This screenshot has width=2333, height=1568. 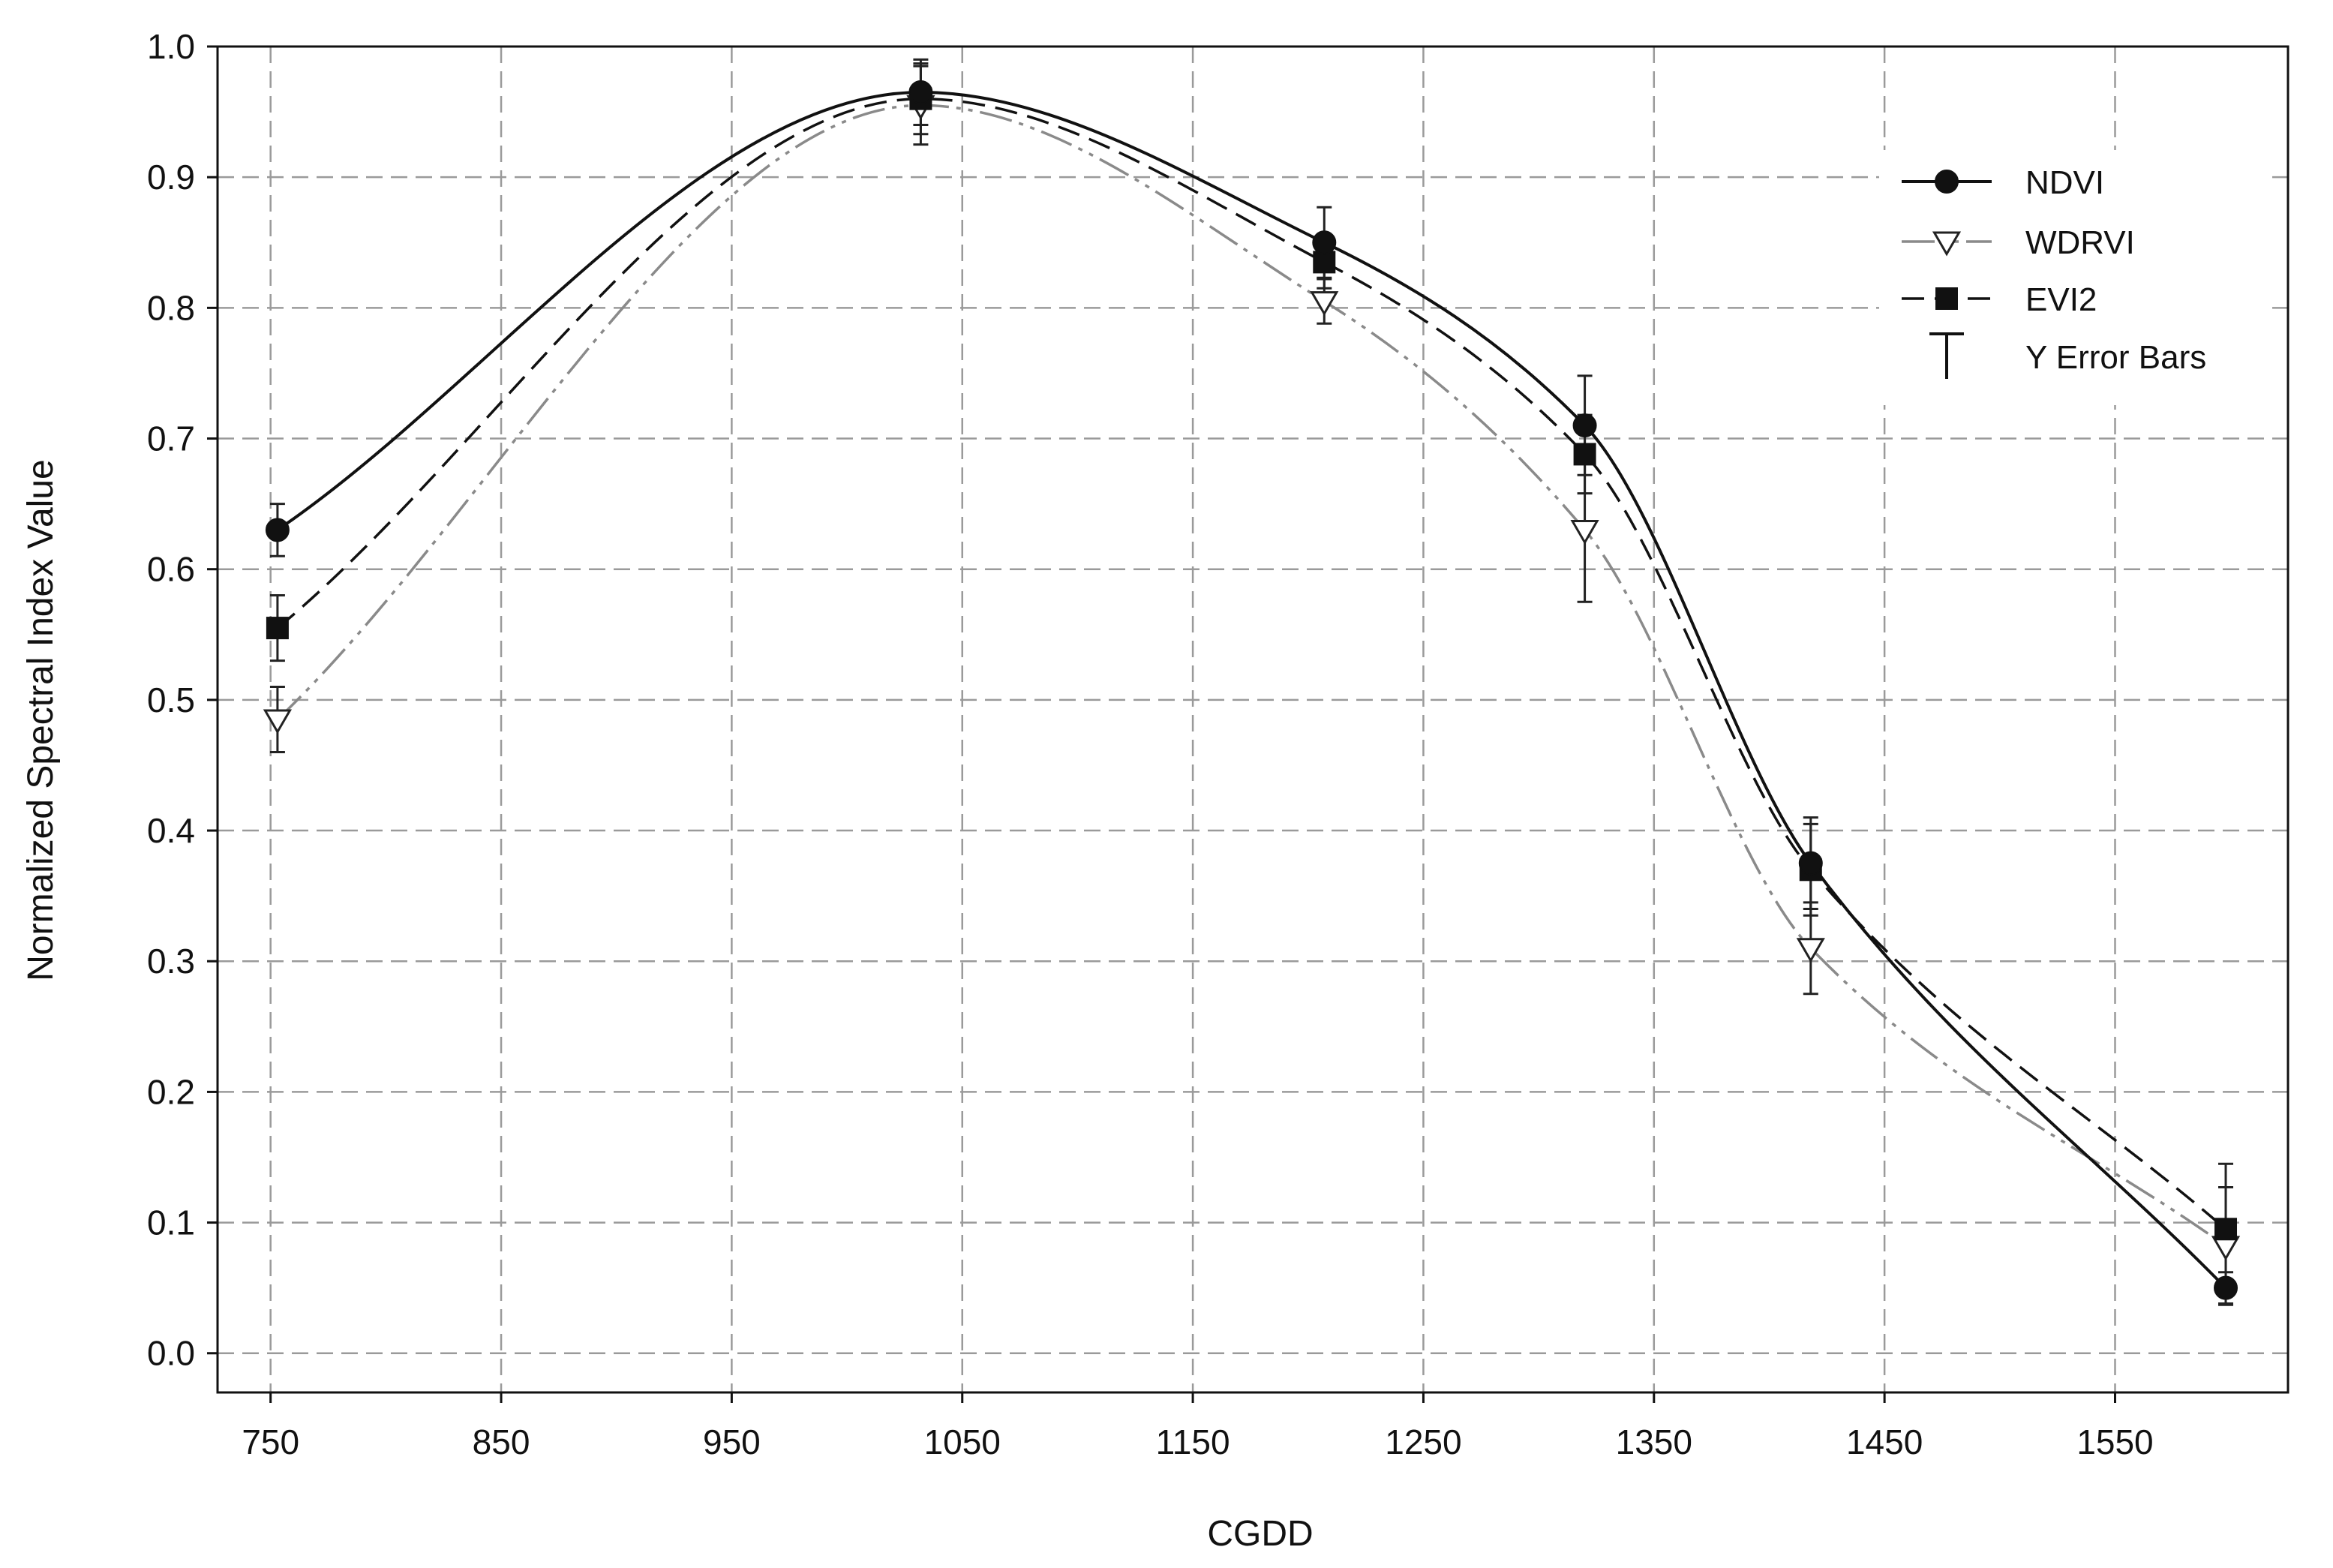 What do you see at coordinates (171, 47) in the screenshot?
I see `y-tick-label: 1.0` at bounding box center [171, 47].